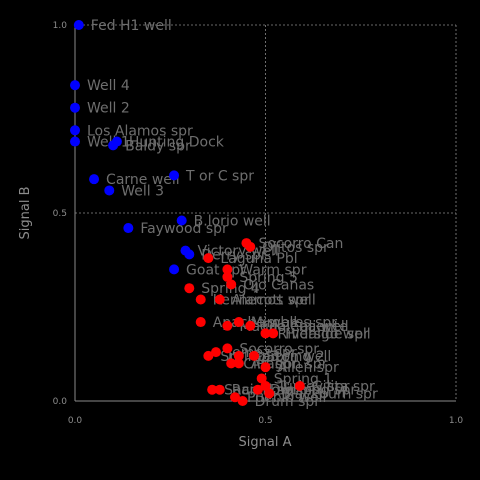  Describe the element at coordinates (184, 229) in the screenshot. I see `point-label-0-11: Faywood spr` at that location.